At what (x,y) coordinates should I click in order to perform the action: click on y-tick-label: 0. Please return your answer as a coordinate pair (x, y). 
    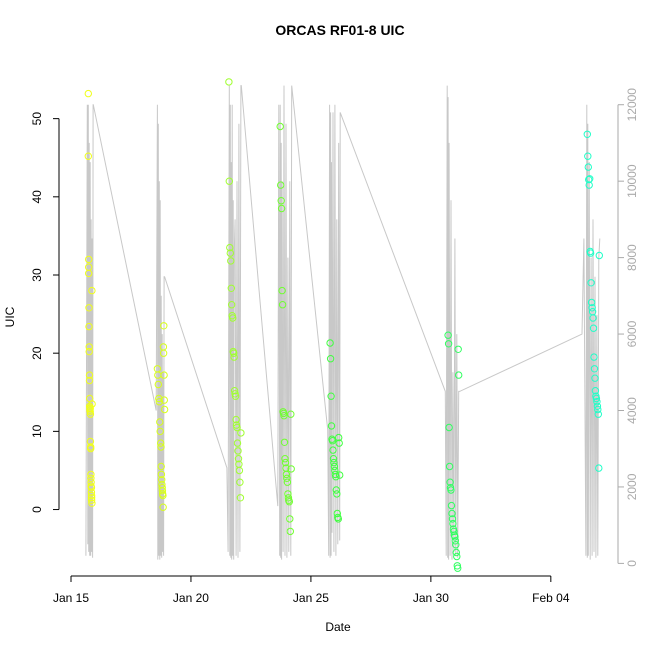
    Looking at the image, I should click on (37, 509).